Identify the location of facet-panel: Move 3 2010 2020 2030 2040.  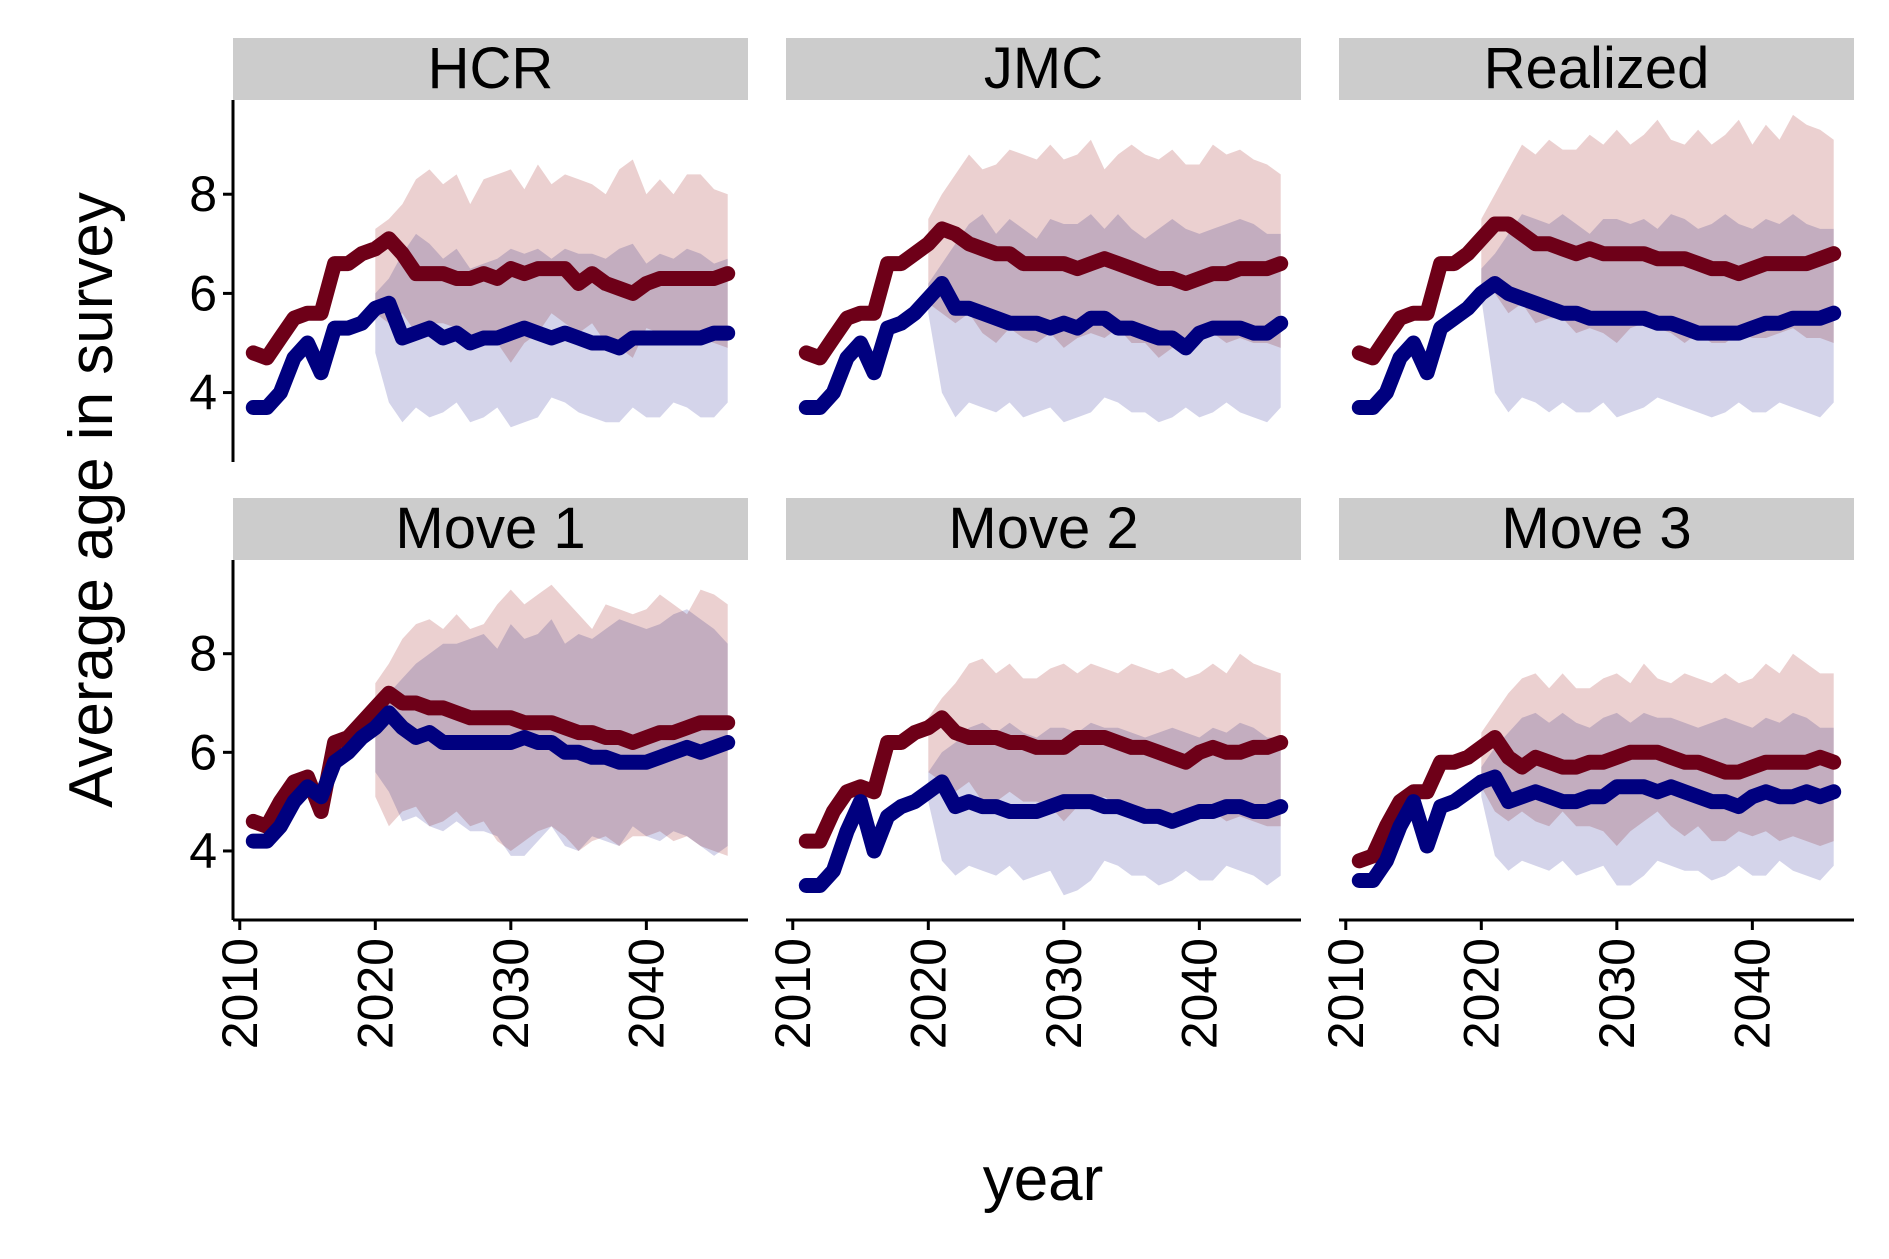
(1586, 772).